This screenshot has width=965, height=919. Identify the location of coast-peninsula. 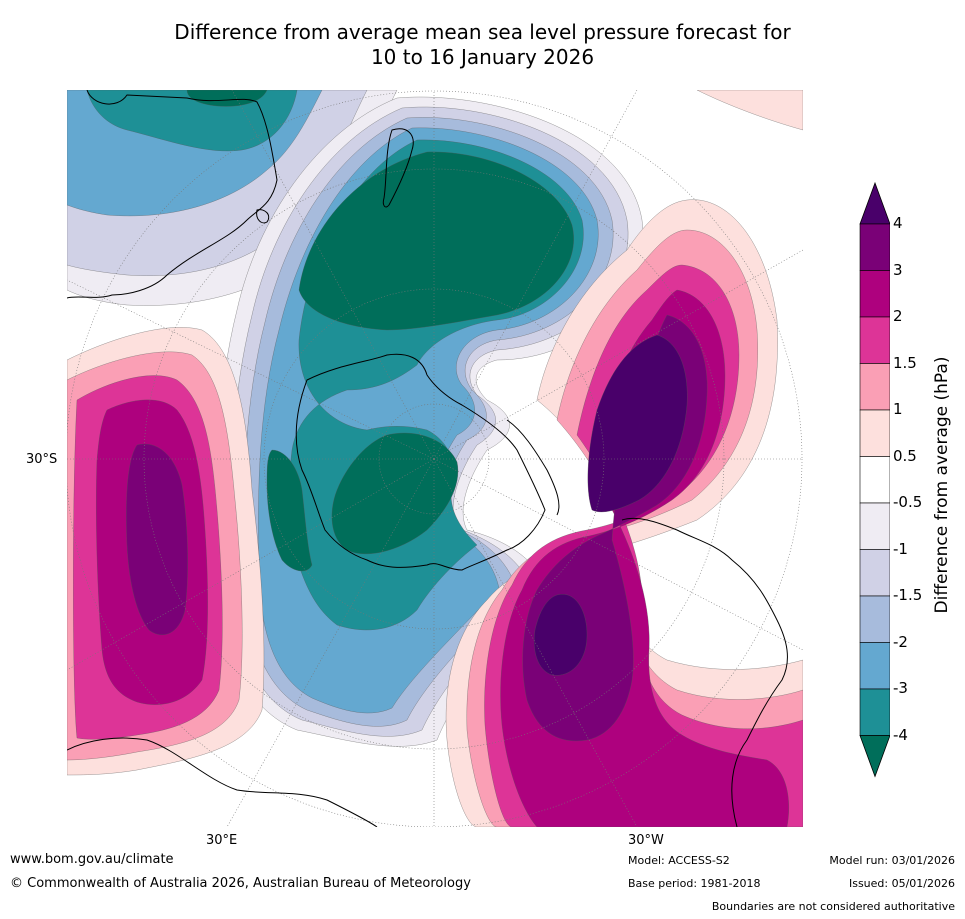
(533, 467).